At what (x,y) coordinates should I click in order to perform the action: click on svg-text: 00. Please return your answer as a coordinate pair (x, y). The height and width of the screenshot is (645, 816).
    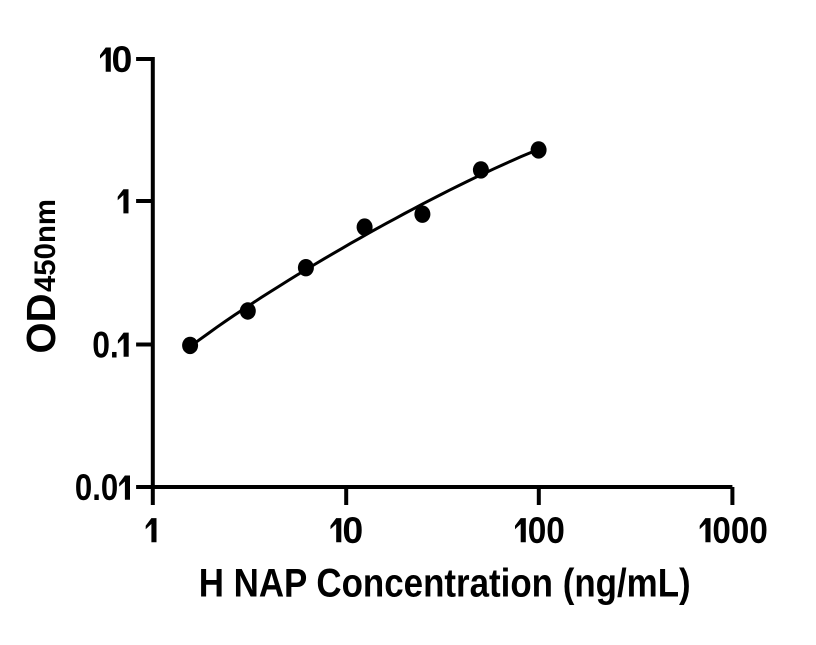
    Looking at the image, I should click on (546, 530).